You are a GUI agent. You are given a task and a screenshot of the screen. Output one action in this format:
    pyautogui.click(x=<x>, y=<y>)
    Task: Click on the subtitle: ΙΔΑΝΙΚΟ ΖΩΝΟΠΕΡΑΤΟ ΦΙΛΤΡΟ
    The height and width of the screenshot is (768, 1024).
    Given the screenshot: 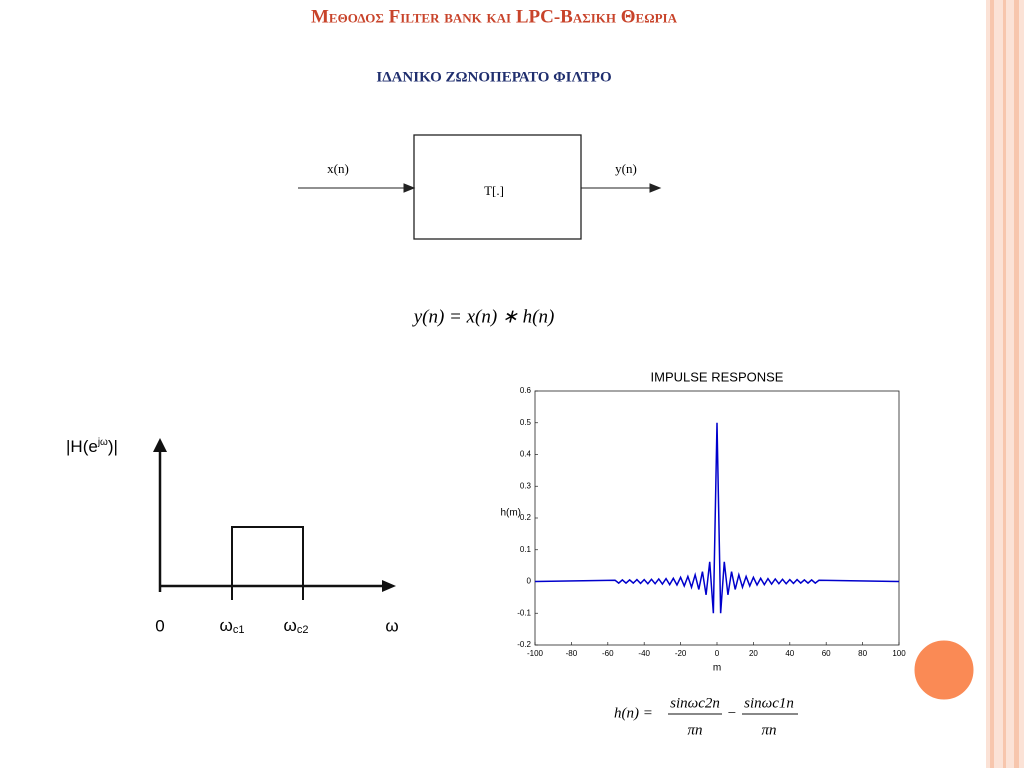 What is the action you would take?
    pyautogui.click(x=493, y=77)
    